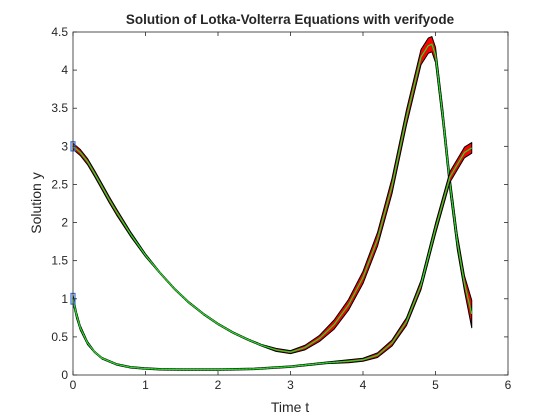 The image size is (560, 420). What do you see at coordinates (64, 223) in the screenshot?
I see `y-tick-label: 2` at bounding box center [64, 223].